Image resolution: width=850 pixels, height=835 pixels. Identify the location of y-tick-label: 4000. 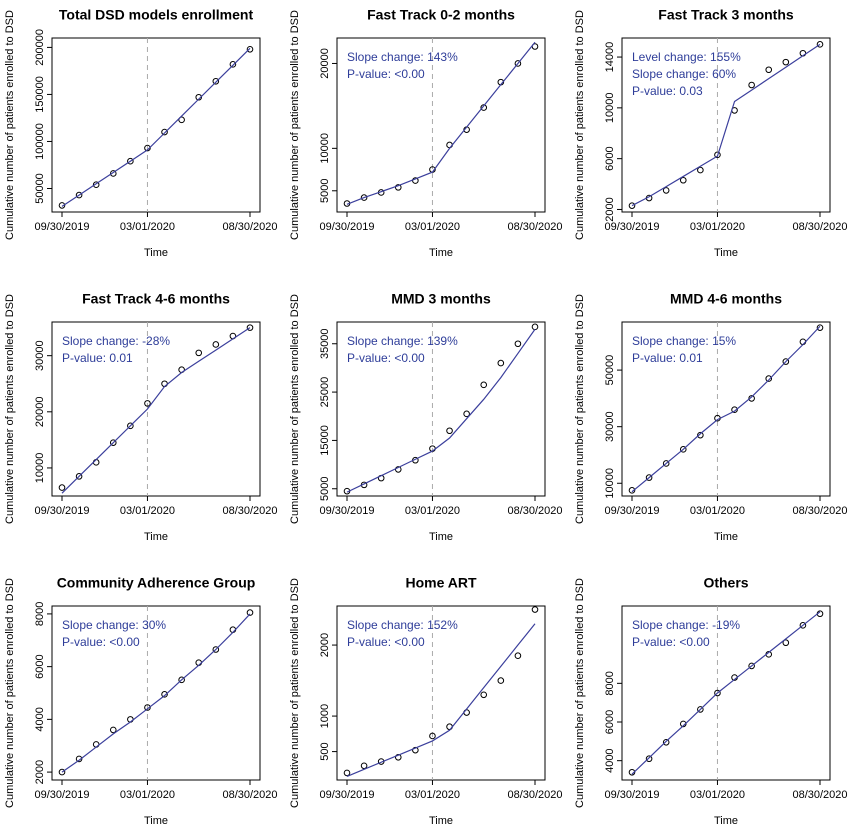
(610, 760).